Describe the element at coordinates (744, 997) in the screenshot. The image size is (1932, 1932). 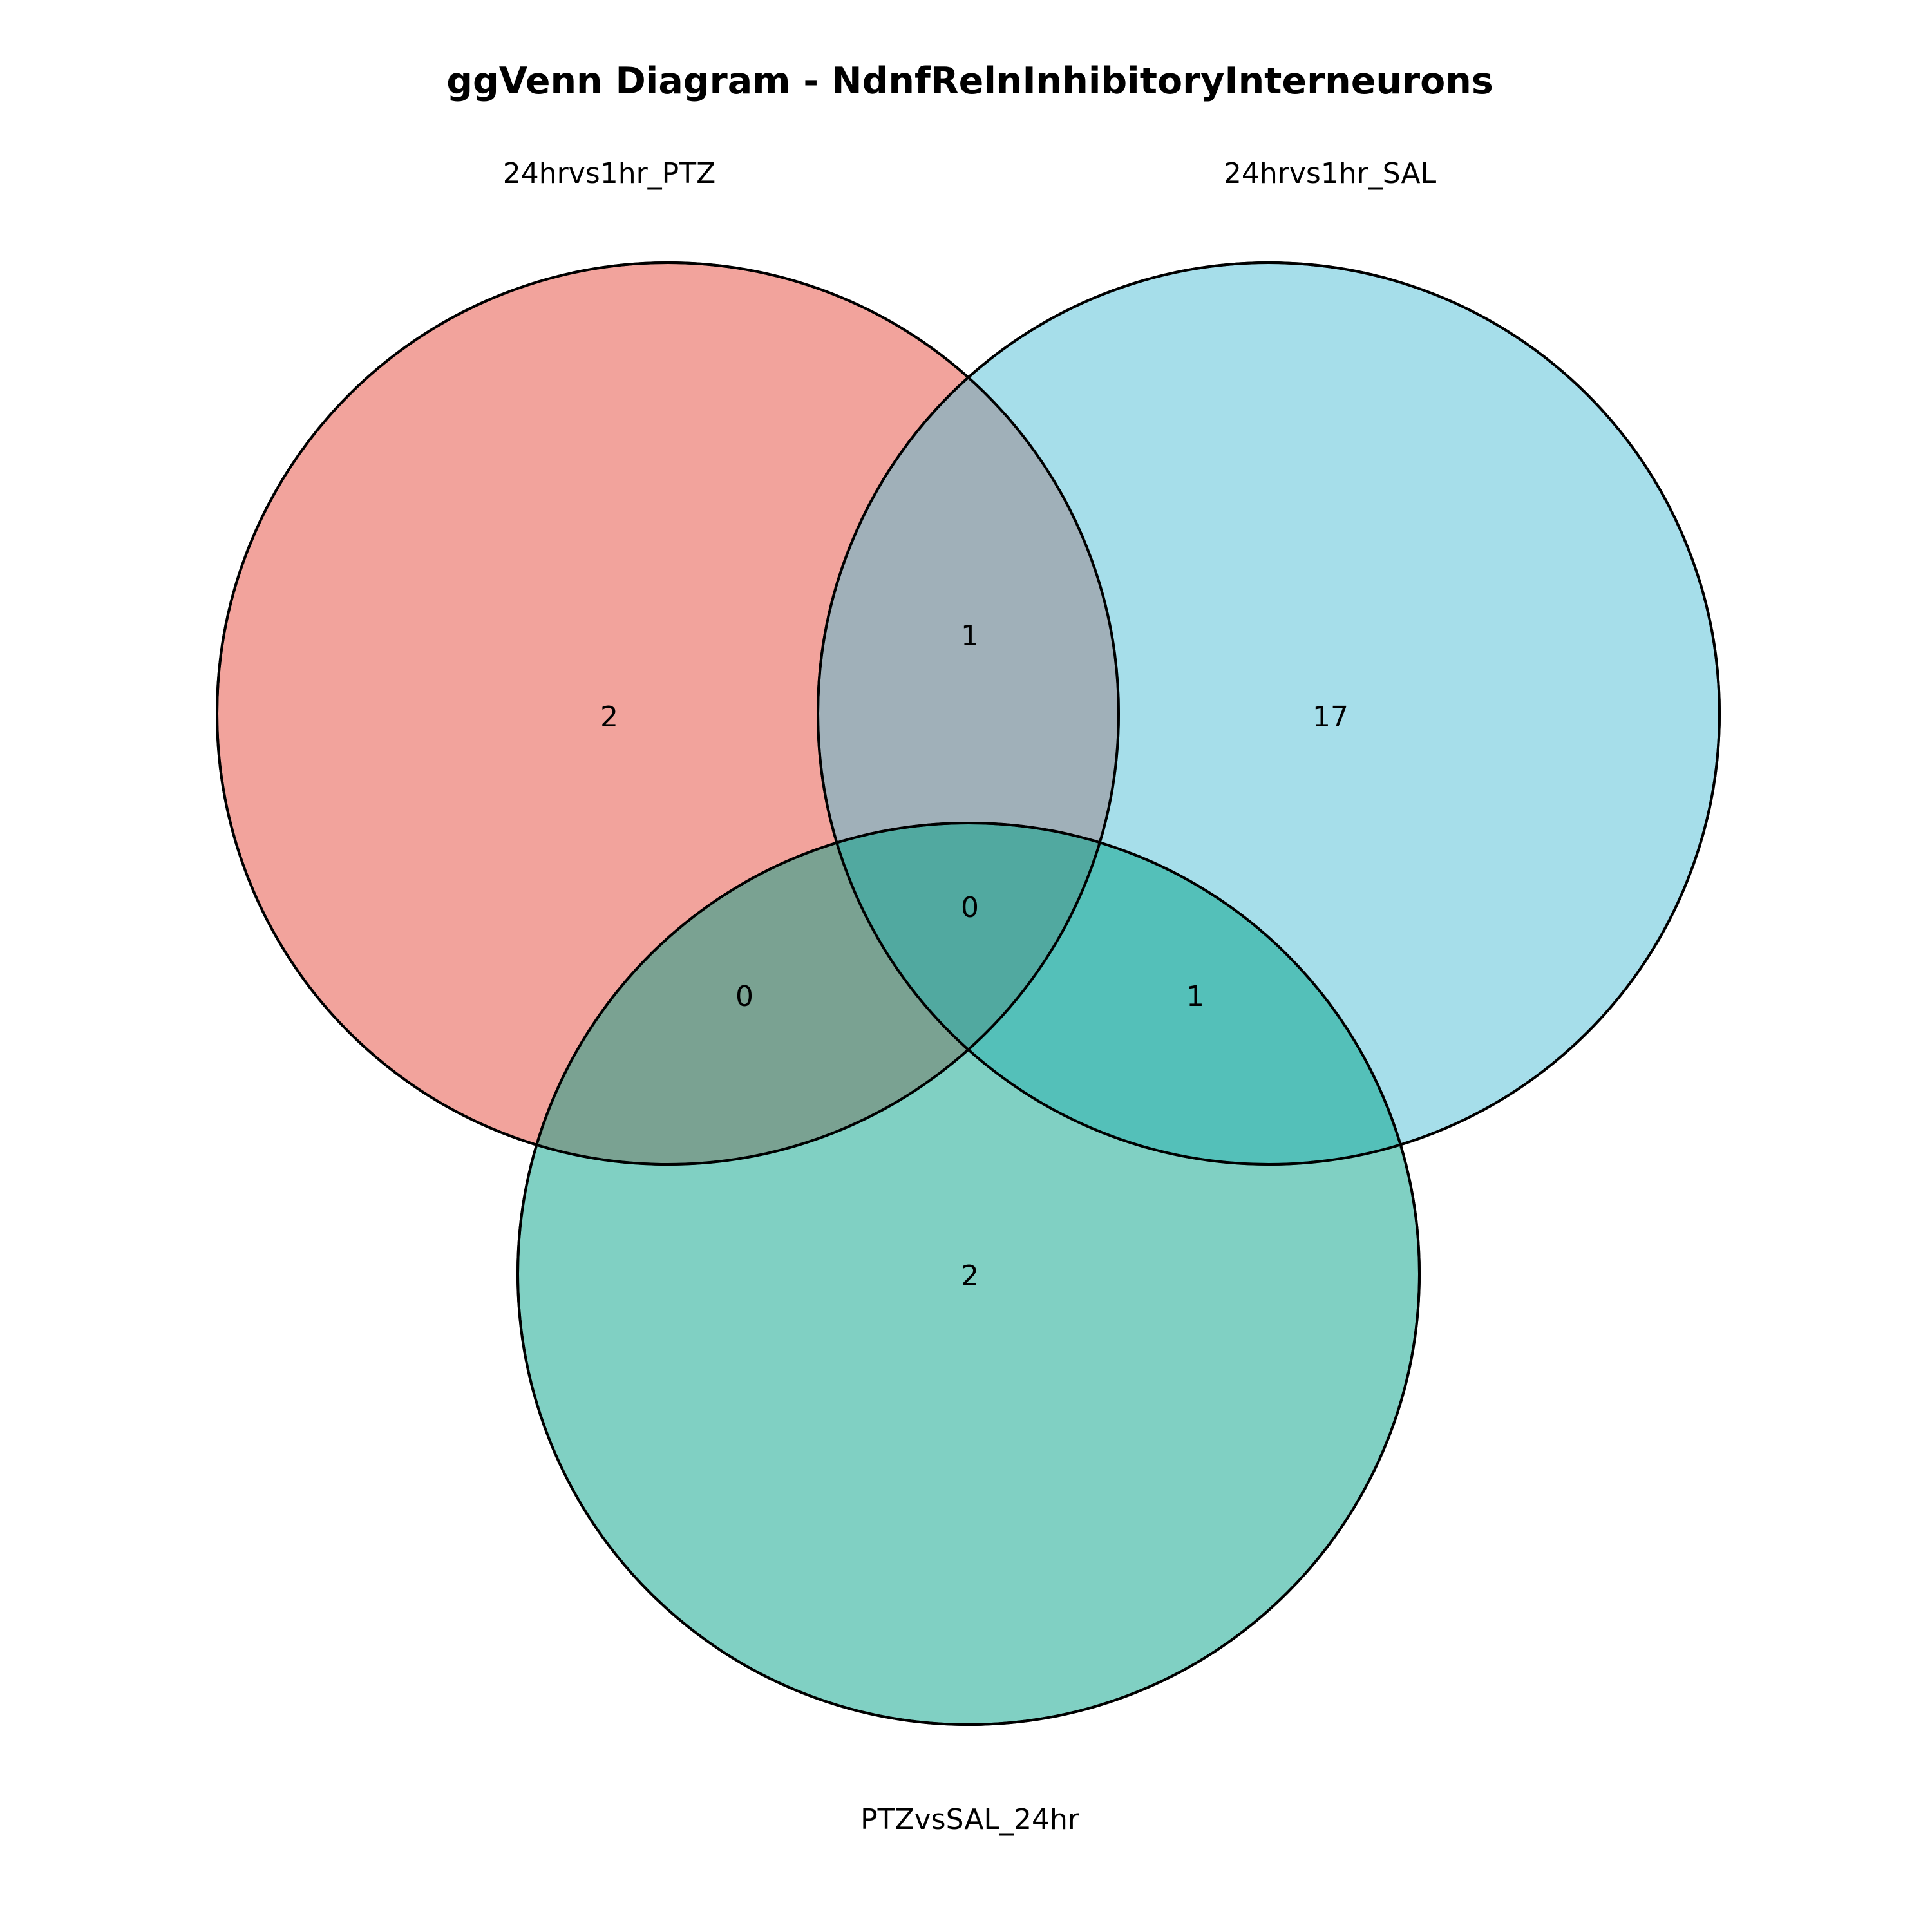
I see `count-ptz-and-ptzvssal: 0` at that location.